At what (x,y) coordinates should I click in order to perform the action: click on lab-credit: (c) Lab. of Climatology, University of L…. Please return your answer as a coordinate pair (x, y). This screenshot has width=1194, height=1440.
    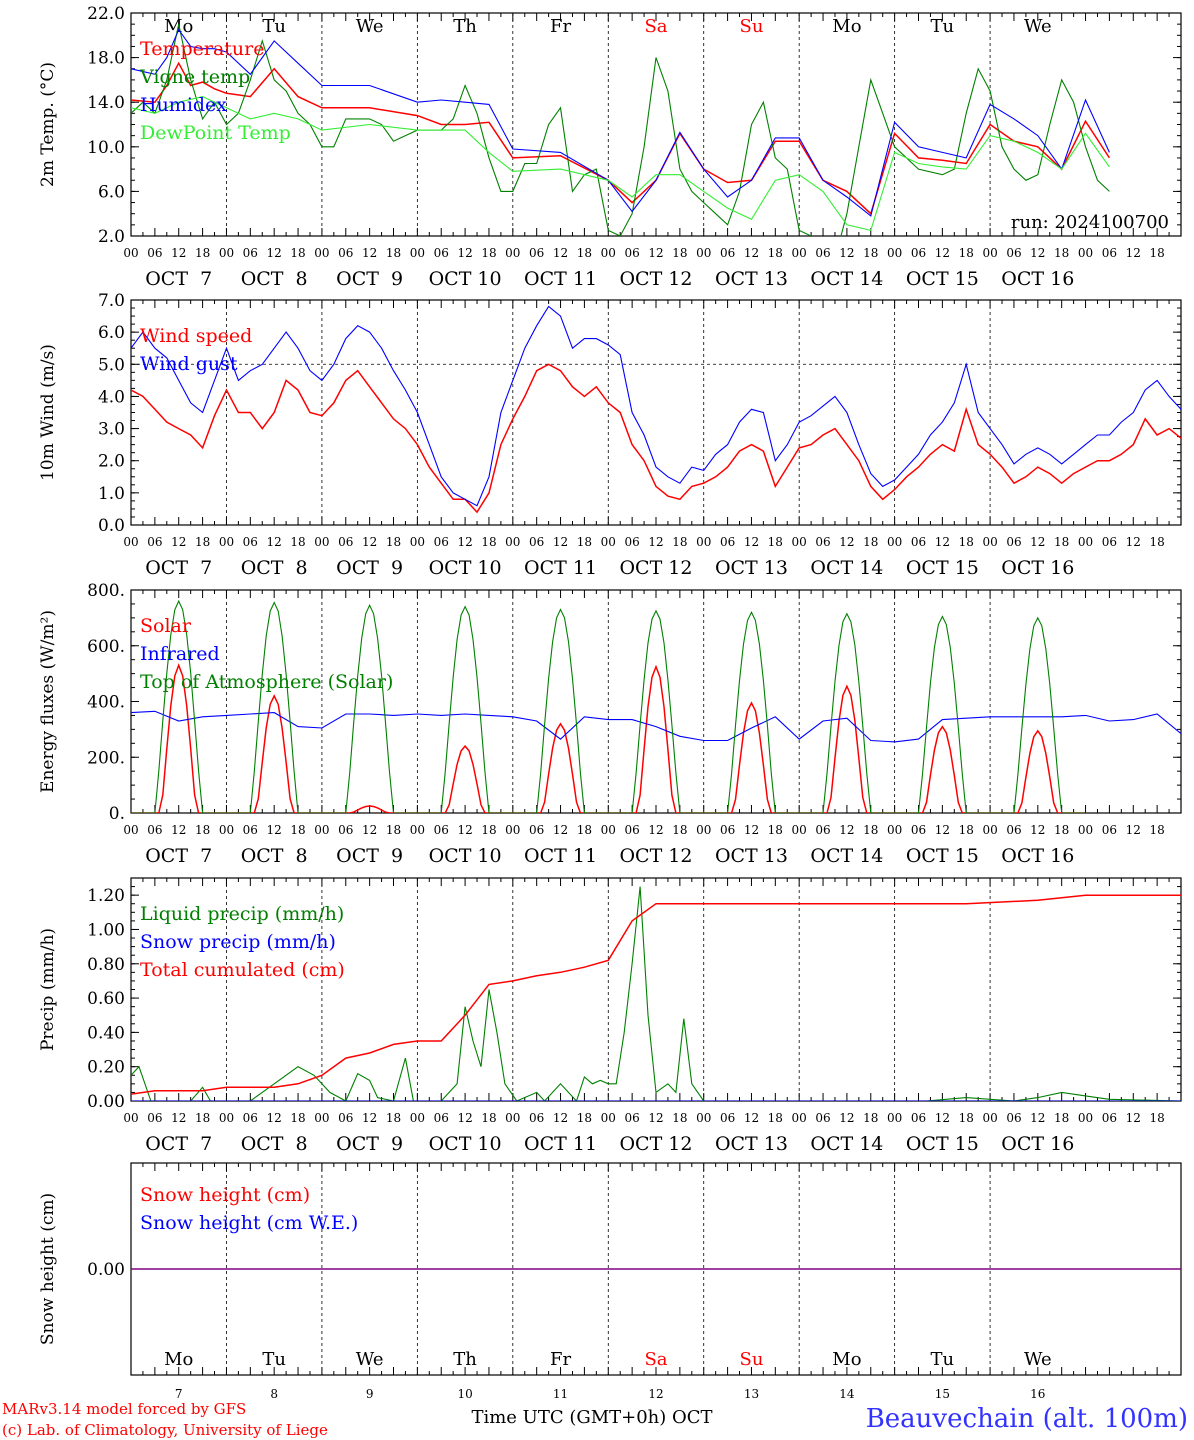
    Looking at the image, I should click on (165, 1430).